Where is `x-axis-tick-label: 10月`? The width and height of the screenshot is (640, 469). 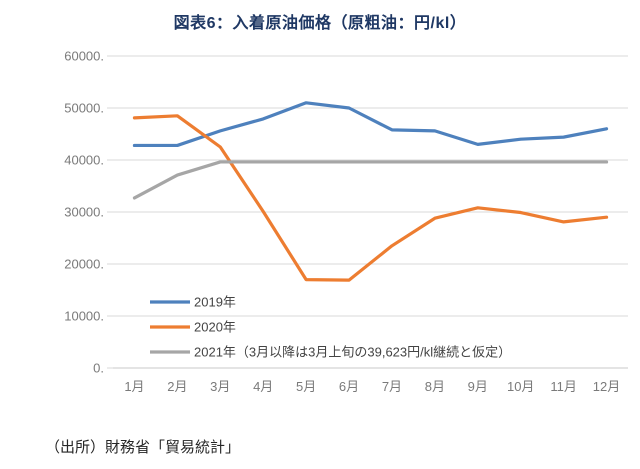 x-axis-tick-label: 10月 is located at coordinates (520, 386).